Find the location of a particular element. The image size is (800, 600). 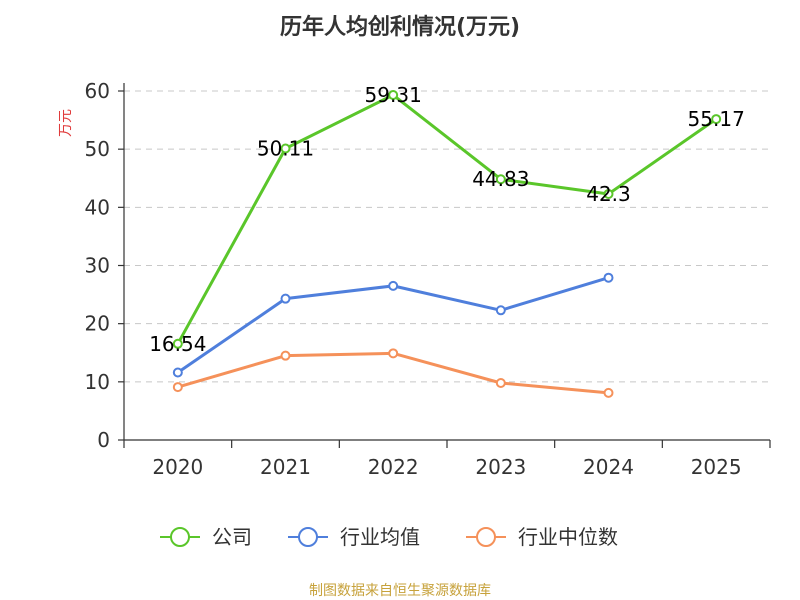

y-tick-label: 60 is located at coordinates (97, 91).